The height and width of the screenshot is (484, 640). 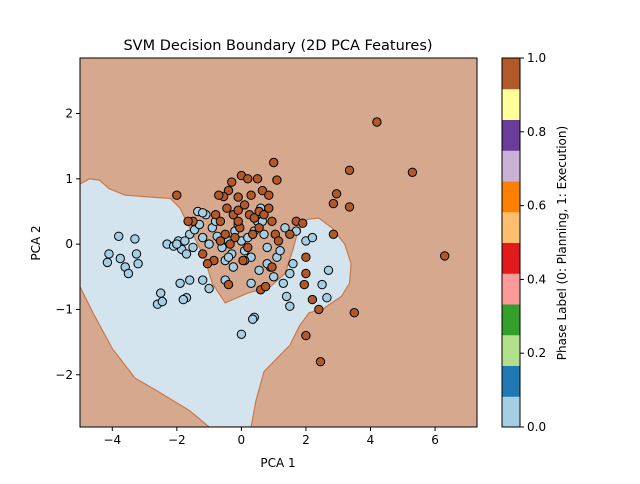 I want to click on colorbar-tick-label: 0.8, so click(x=536, y=132).